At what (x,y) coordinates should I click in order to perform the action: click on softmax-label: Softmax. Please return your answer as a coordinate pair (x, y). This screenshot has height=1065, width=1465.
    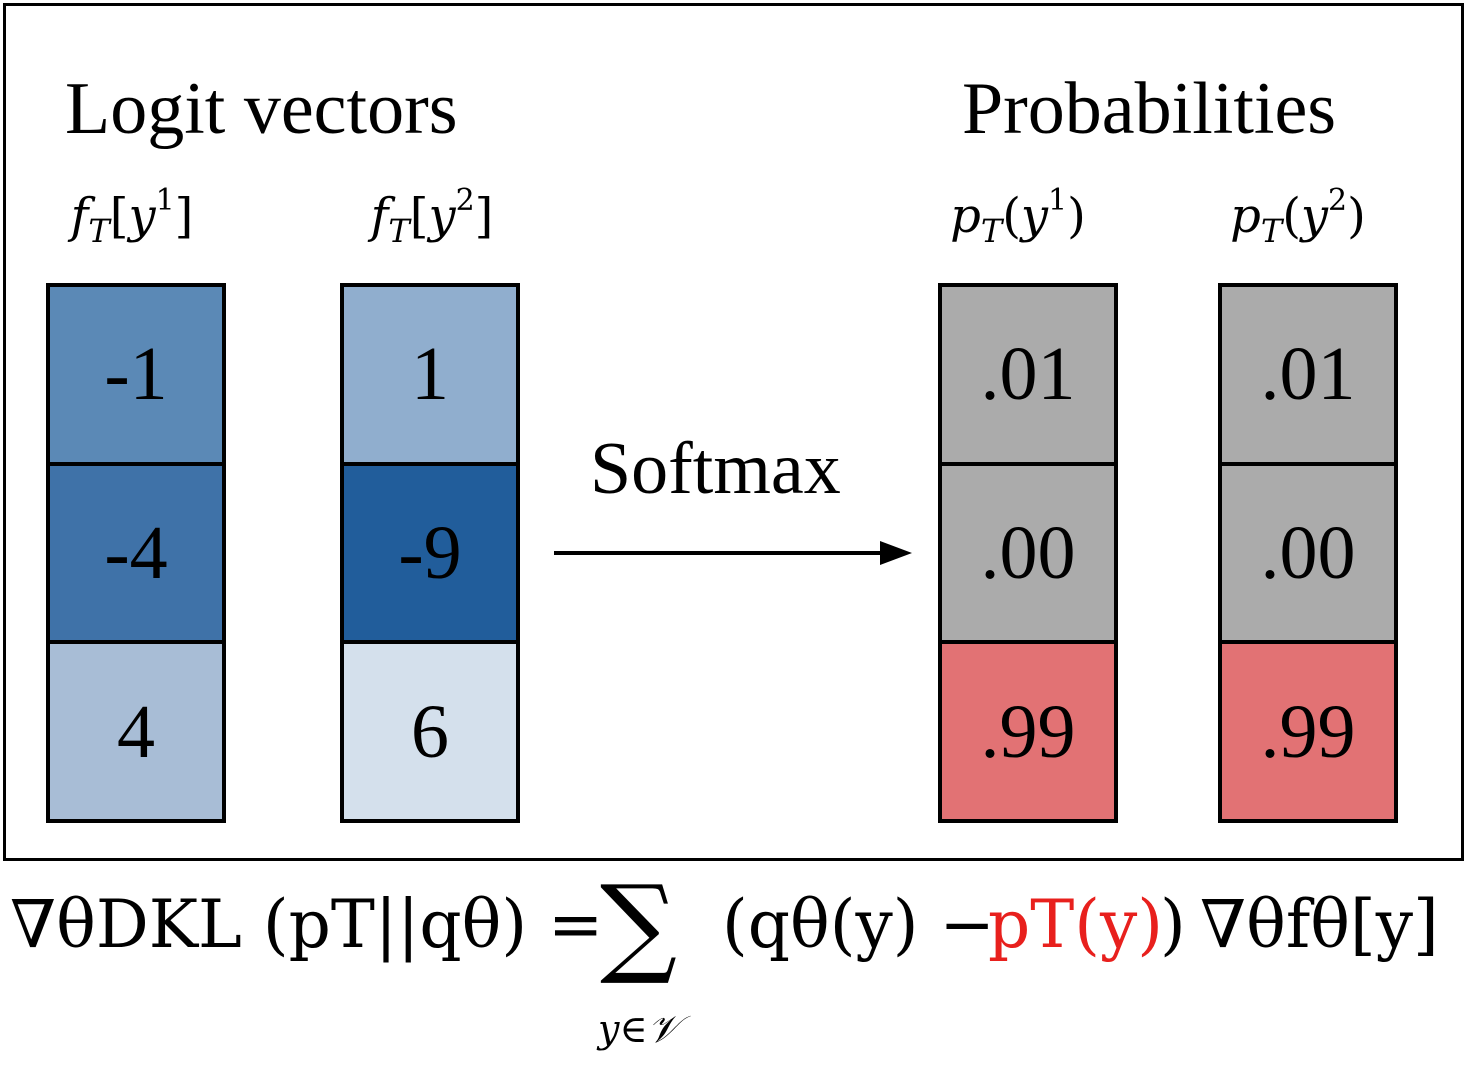
    Looking at the image, I should click on (715, 469).